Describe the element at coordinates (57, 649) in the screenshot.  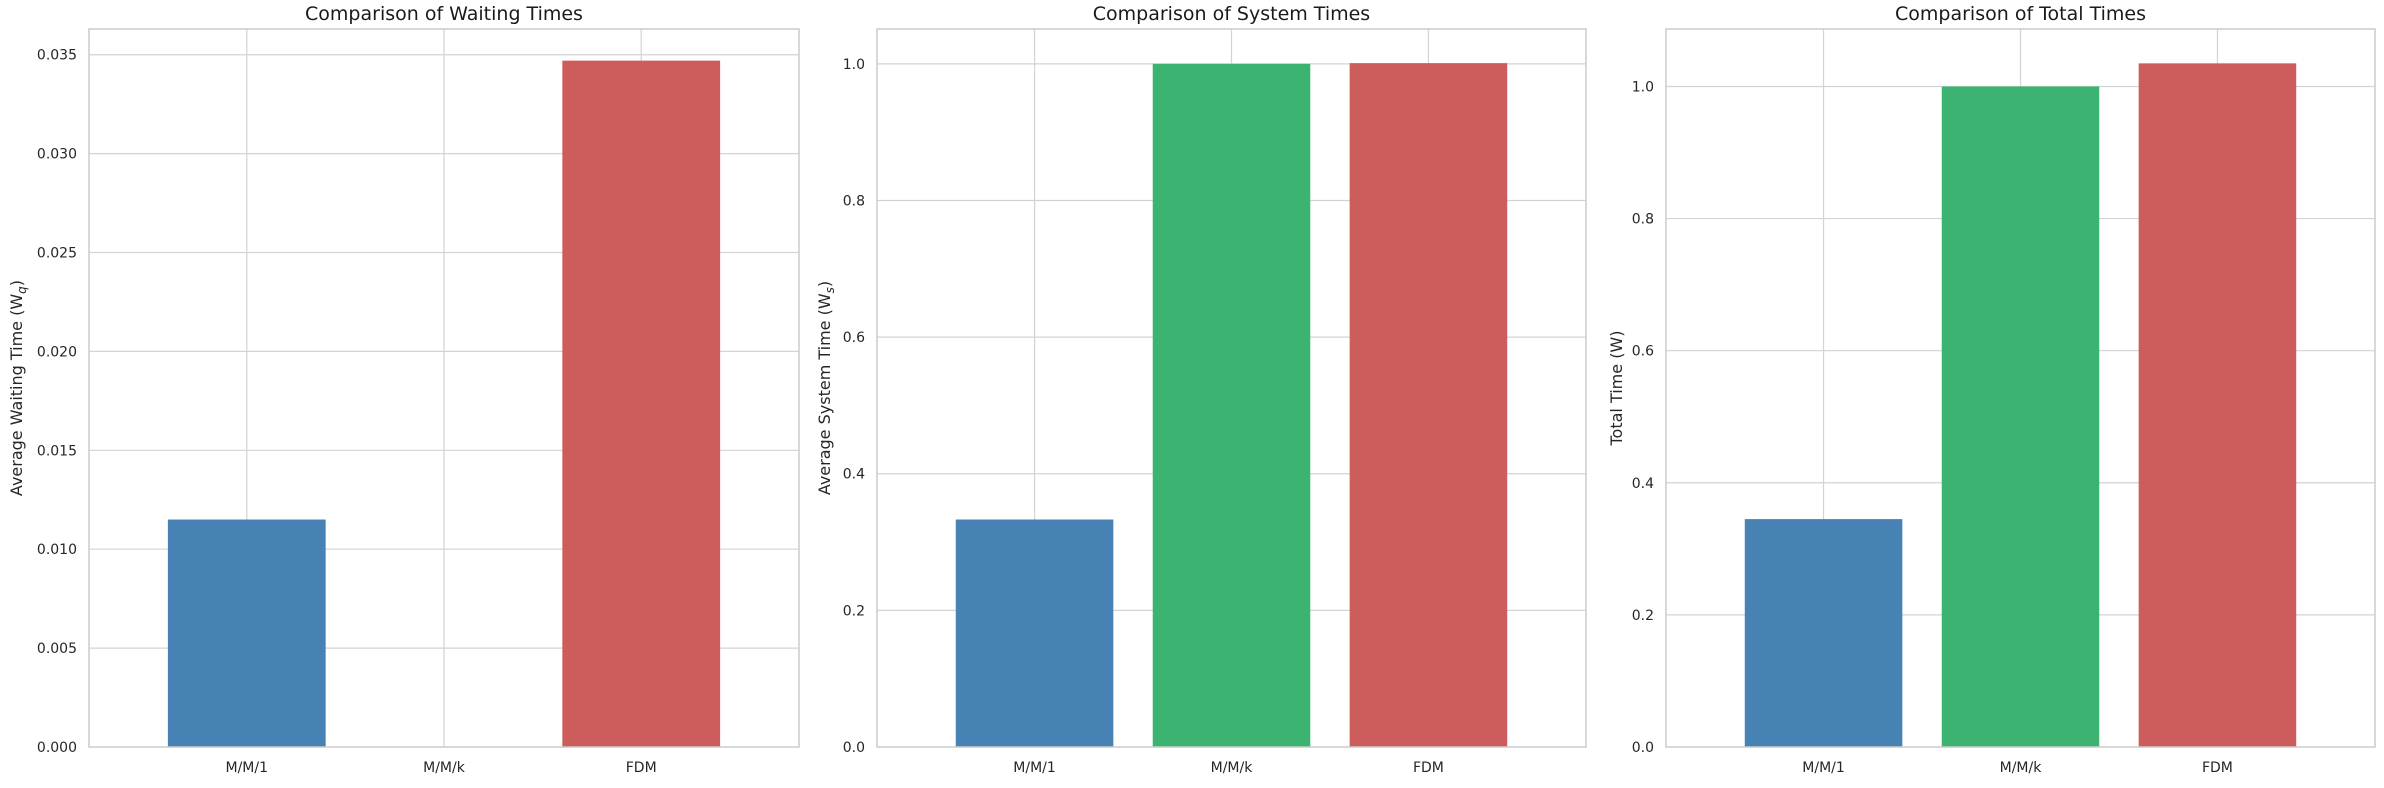
I see `y-tick-label: 0.005` at that location.